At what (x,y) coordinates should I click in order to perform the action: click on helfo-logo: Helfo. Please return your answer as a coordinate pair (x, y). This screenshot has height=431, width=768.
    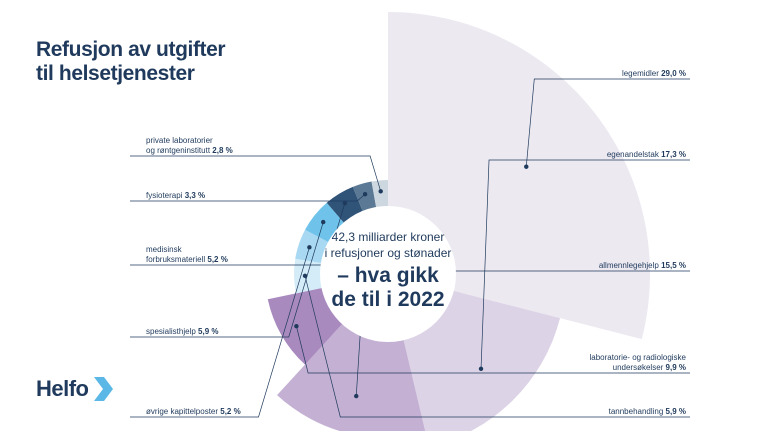
    Looking at the image, I should click on (75, 389).